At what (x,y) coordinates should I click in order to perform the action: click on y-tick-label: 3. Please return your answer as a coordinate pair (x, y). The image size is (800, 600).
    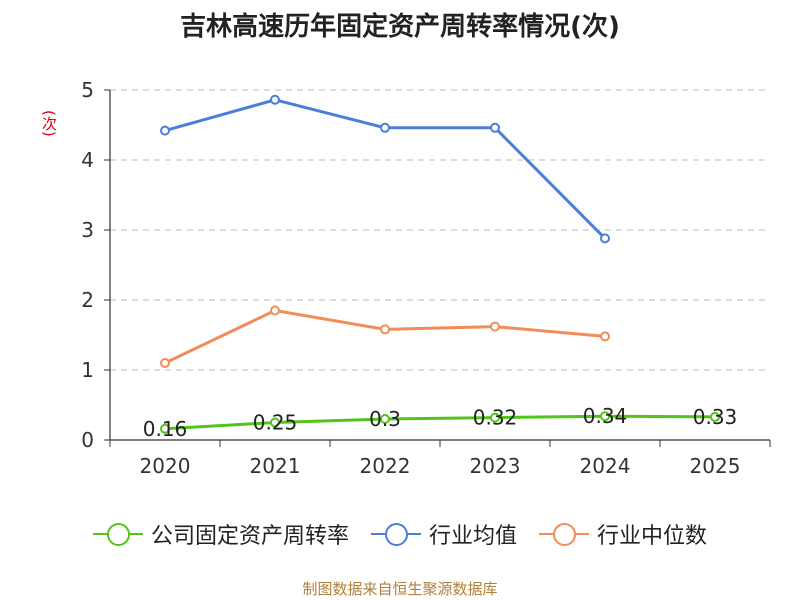
    Looking at the image, I should click on (87, 230).